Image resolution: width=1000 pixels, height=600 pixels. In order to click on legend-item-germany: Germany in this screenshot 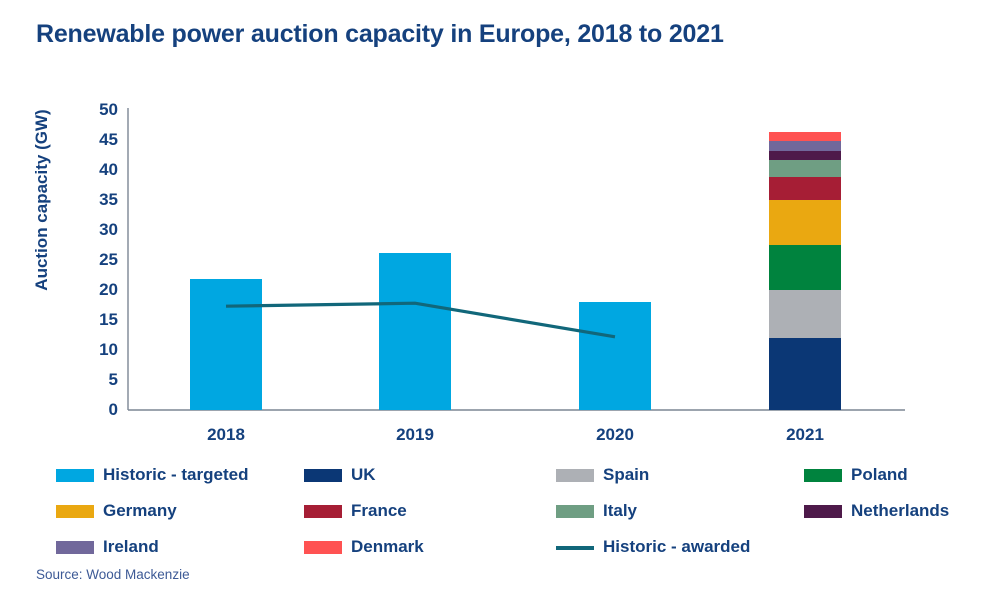, I will do `click(116, 511)`.